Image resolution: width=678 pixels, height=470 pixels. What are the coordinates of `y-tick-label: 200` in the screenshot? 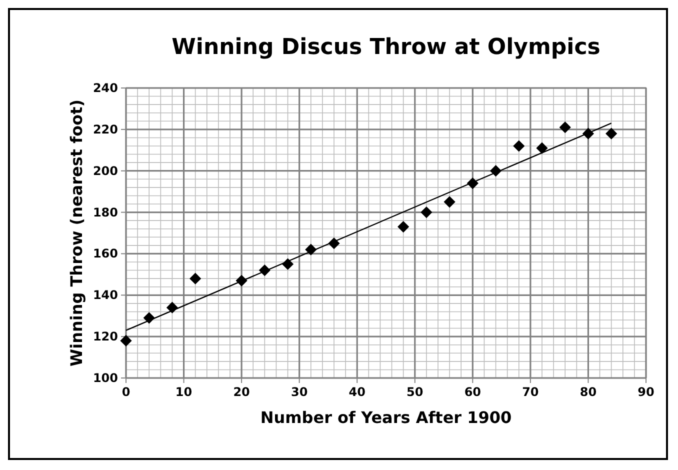 It's located at (105, 171).